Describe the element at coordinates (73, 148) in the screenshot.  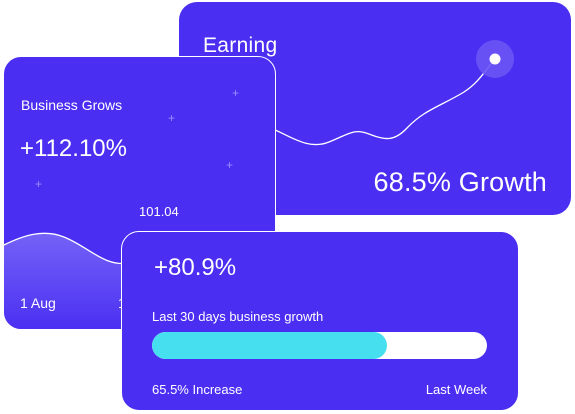
I see `business-value: +112.10%` at that location.